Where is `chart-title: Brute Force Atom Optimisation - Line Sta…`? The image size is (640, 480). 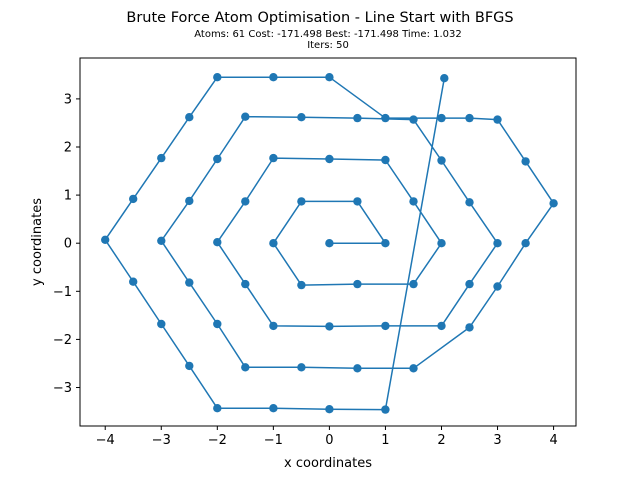
chart-title: Brute Force Atom Optimisation - Line Sta… is located at coordinates (319, 18).